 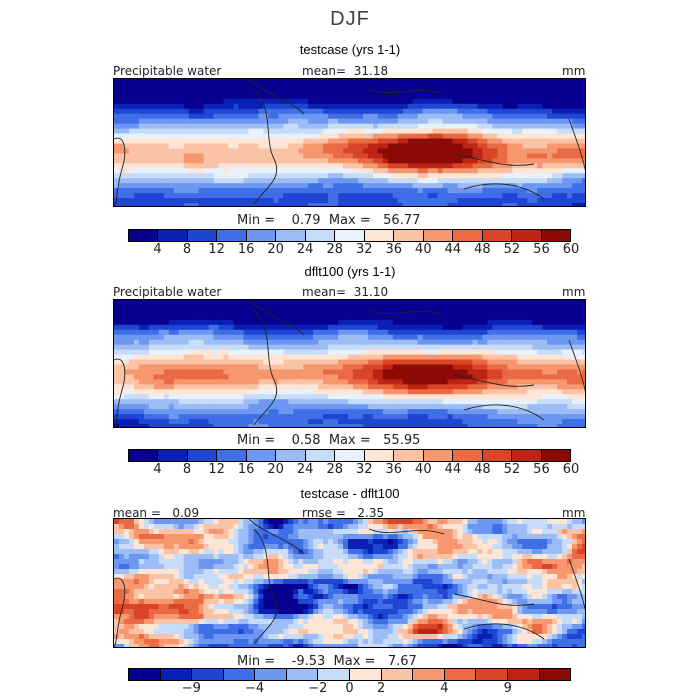 What do you see at coordinates (482, 249) in the screenshot?
I see `colorbar-tick-label: 48` at bounding box center [482, 249].